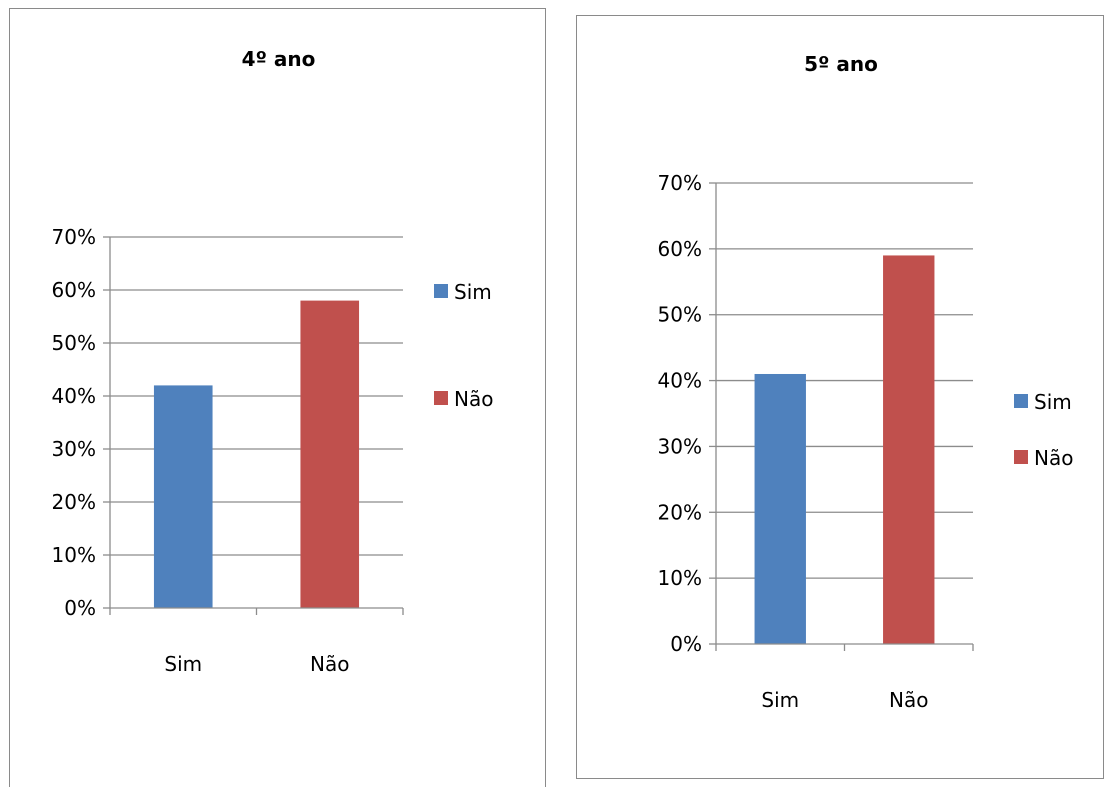 Image resolution: width=1108 pixels, height=787 pixels. I want to click on chart-title: 4º ano, so click(279, 59).